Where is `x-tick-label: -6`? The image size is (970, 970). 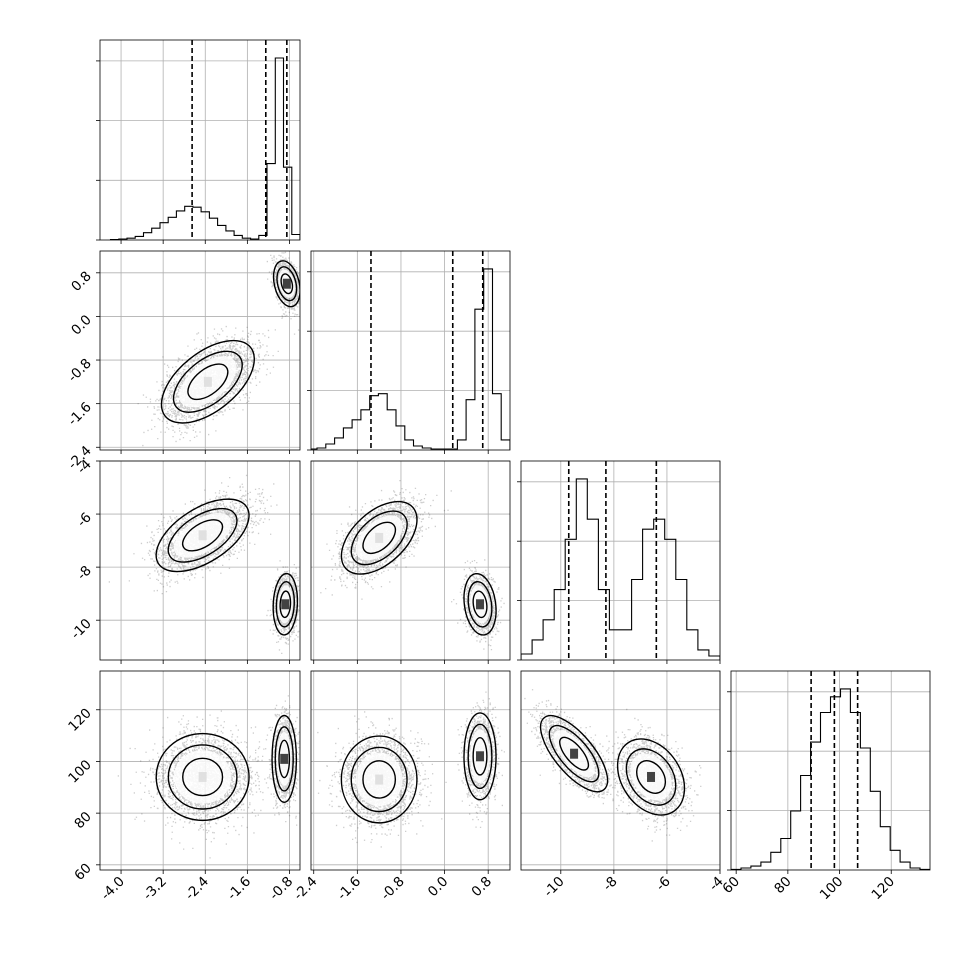 x-tick-label: -6 is located at coordinates (663, 884).